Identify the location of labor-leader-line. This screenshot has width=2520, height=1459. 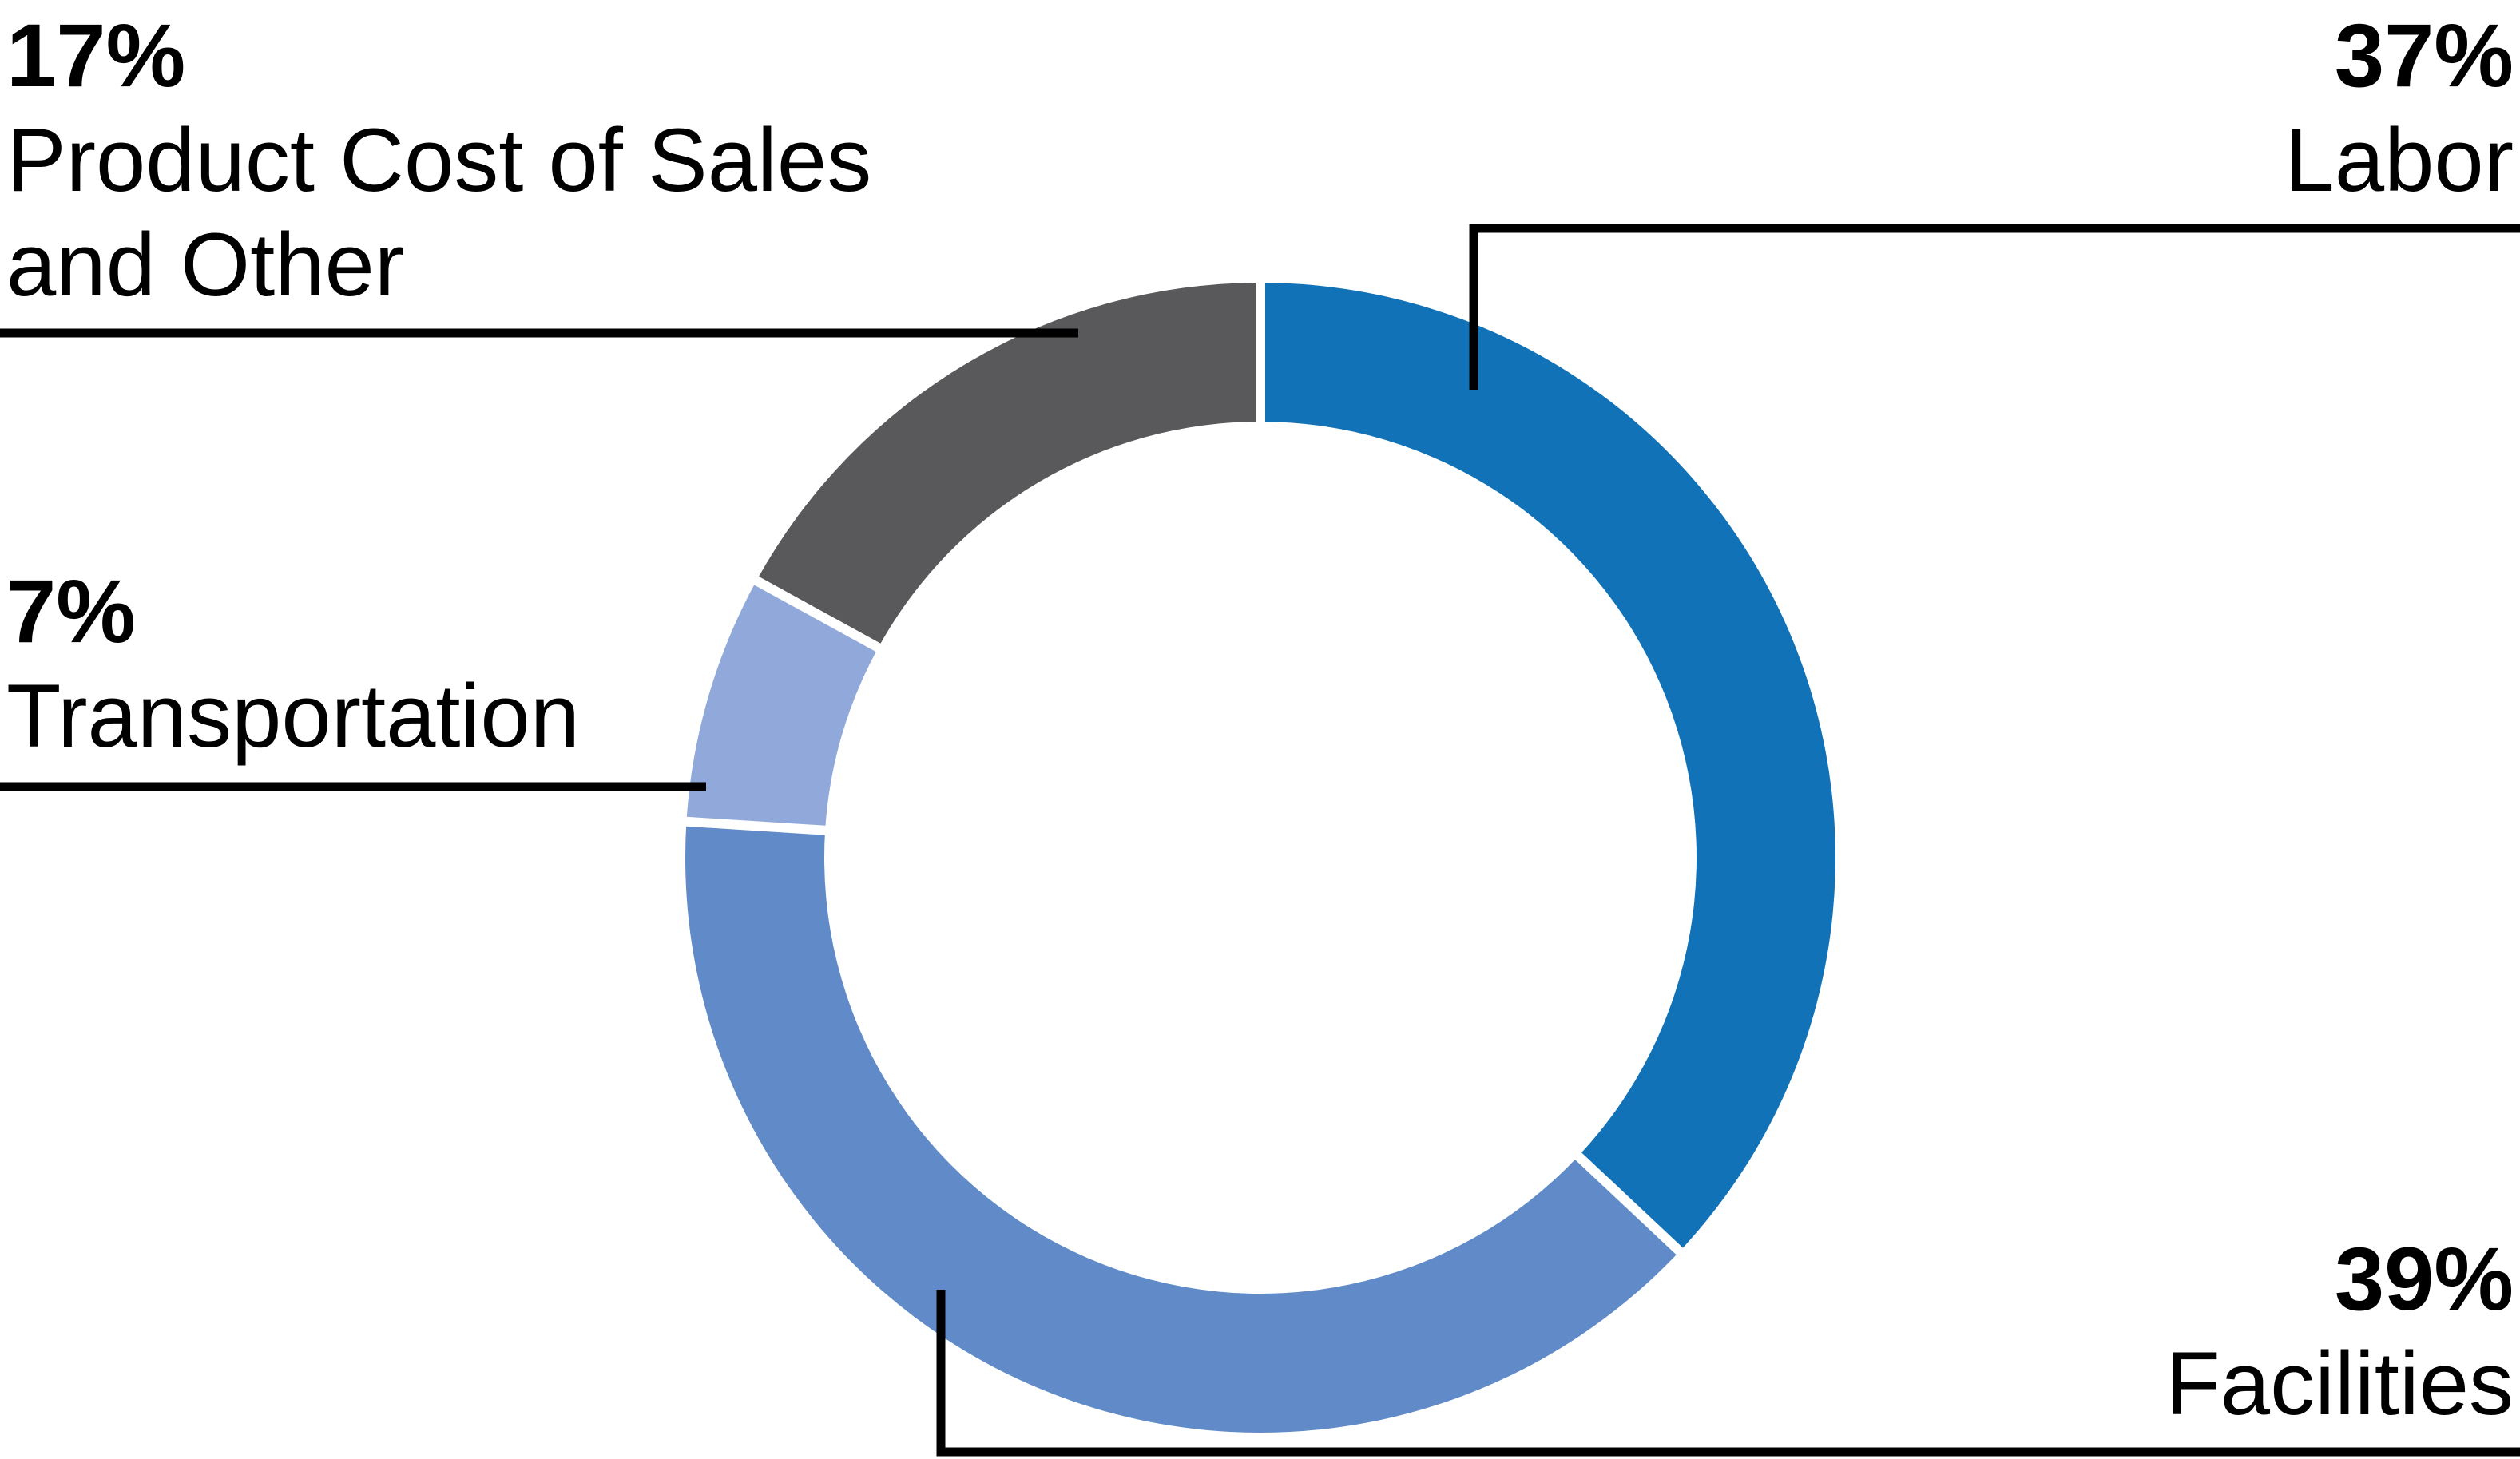
(1994, 307).